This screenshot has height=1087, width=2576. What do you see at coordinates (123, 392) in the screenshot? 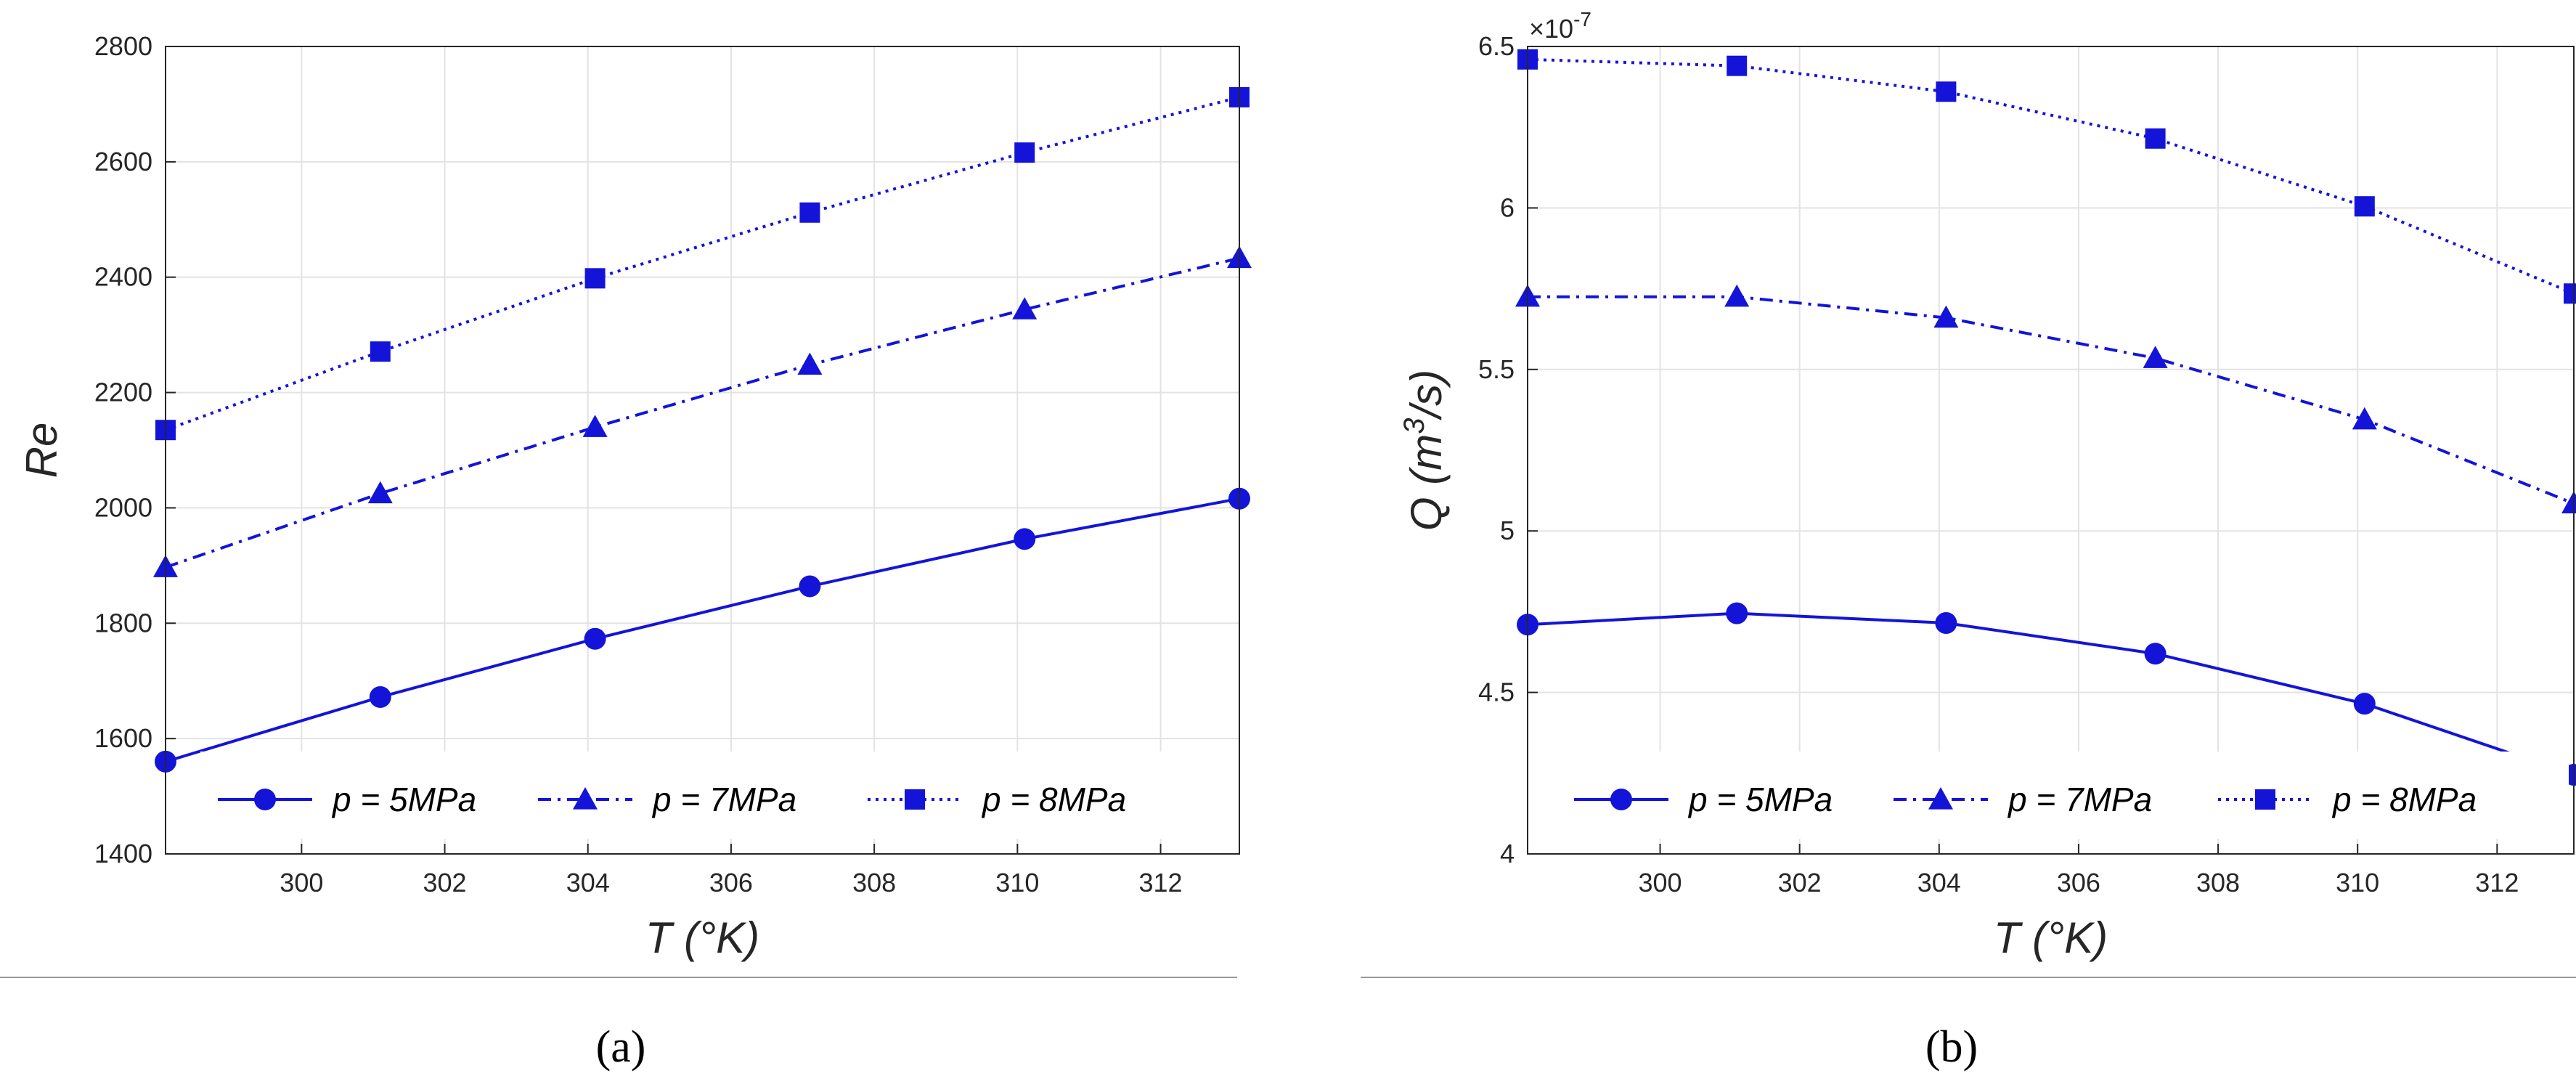
I see `y-tick-label: 2200` at bounding box center [123, 392].